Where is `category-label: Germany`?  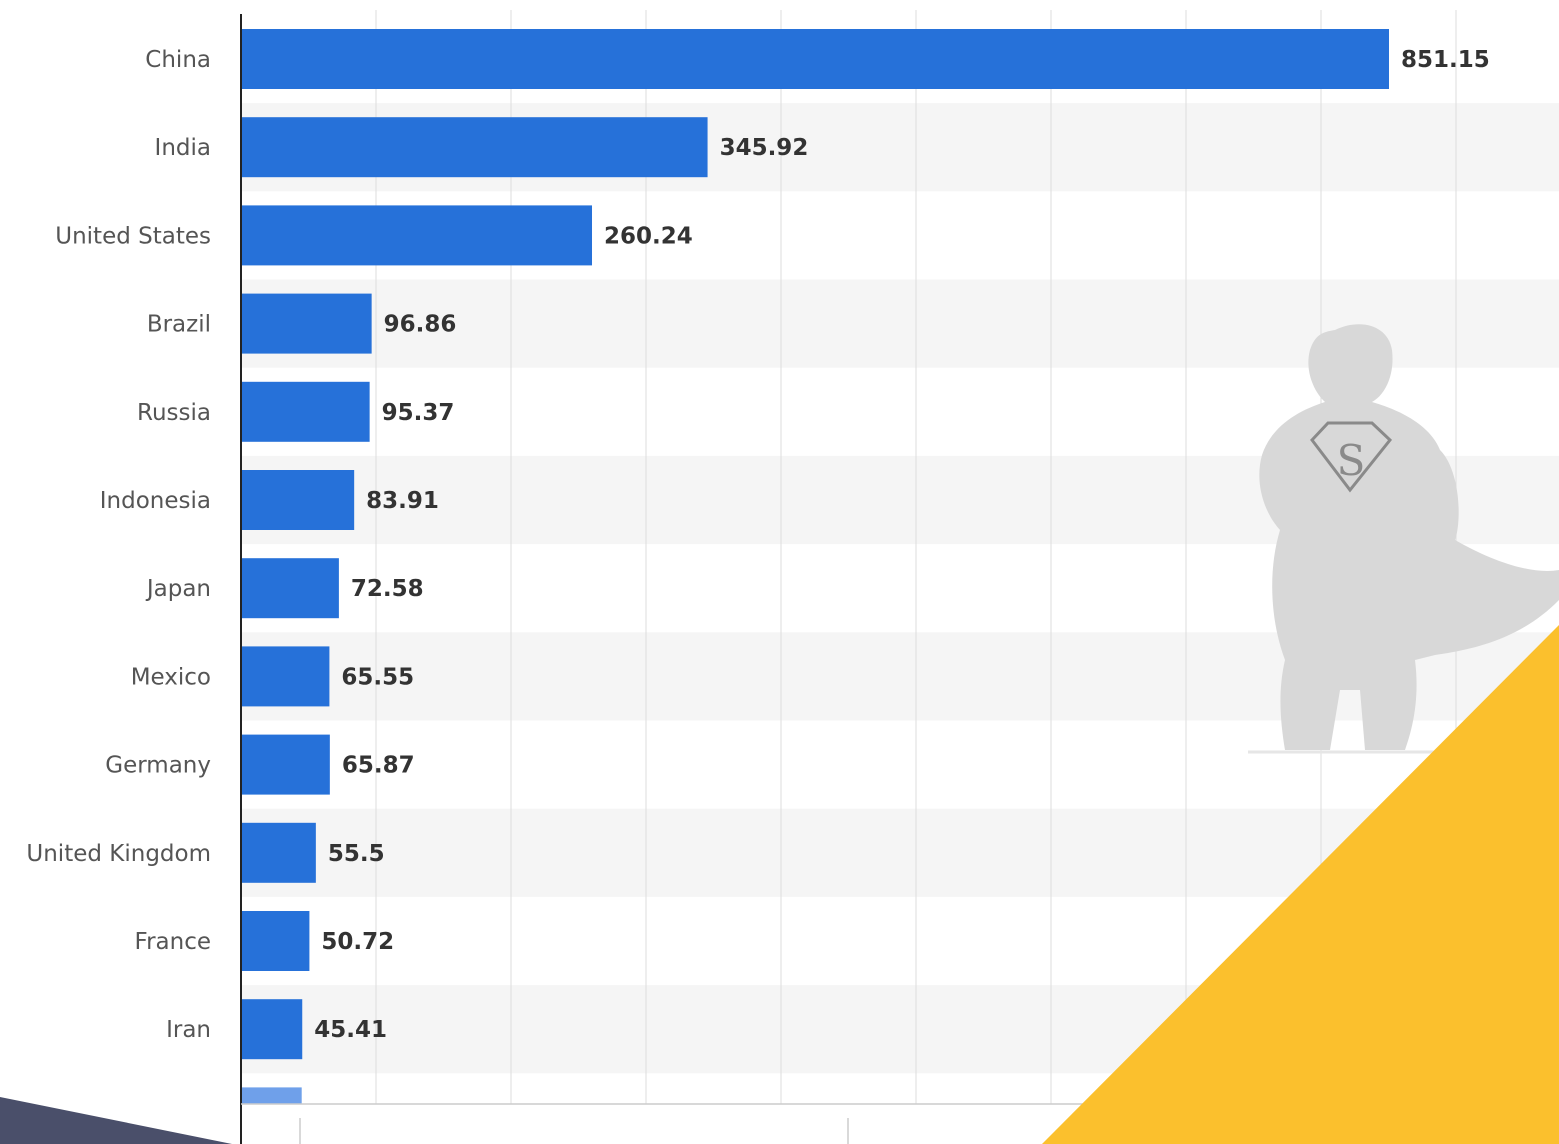 category-label: Germany is located at coordinates (158, 766).